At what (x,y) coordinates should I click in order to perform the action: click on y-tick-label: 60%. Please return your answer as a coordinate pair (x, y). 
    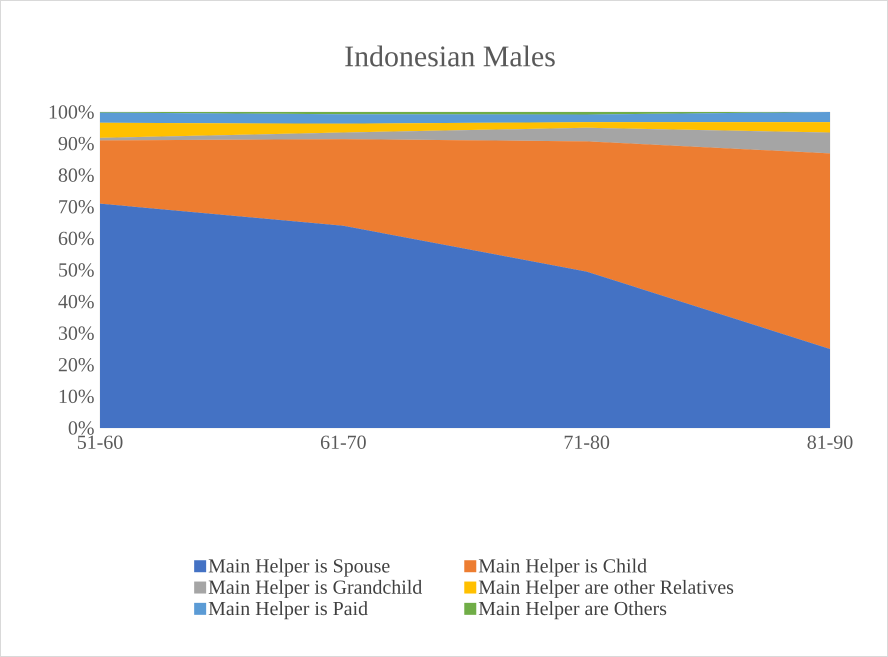
    Looking at the image, I should click on (76, 239).